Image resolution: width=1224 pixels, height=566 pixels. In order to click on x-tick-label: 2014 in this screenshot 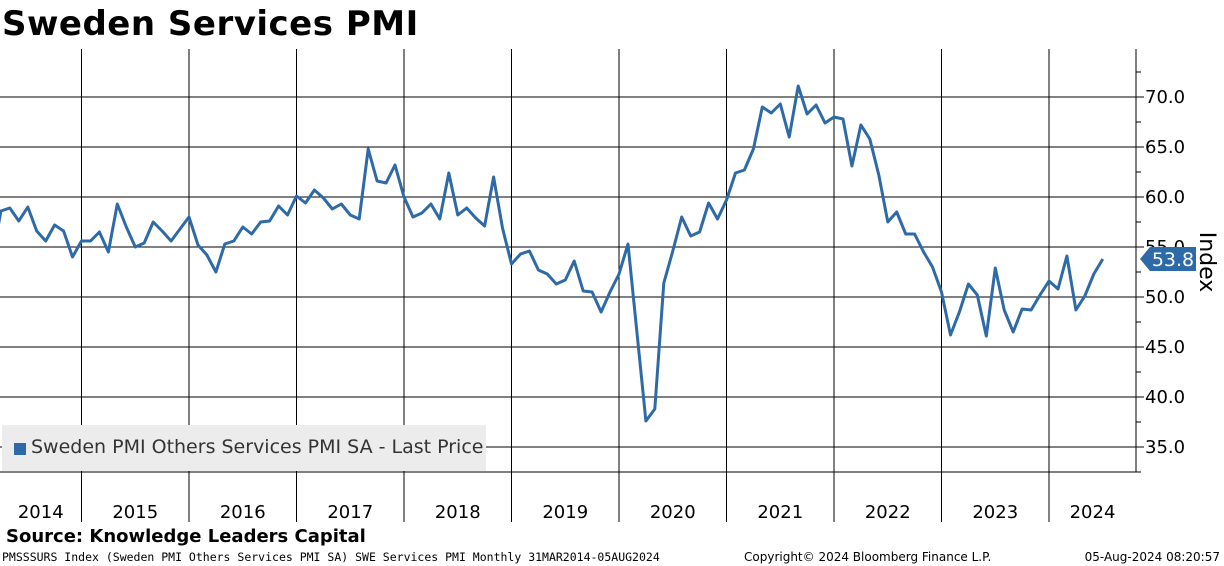, I will do `click(41, 512)`.